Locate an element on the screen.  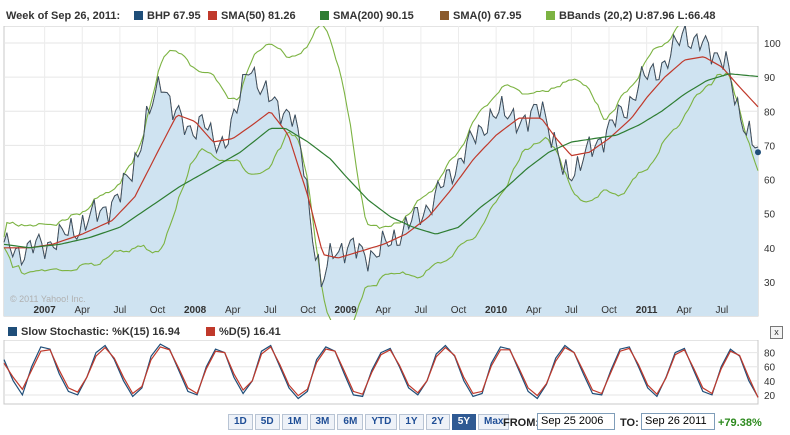
legend-label-k: Slow Stochastic: %K(15) 16.94 is located at coordinates (100, 332).